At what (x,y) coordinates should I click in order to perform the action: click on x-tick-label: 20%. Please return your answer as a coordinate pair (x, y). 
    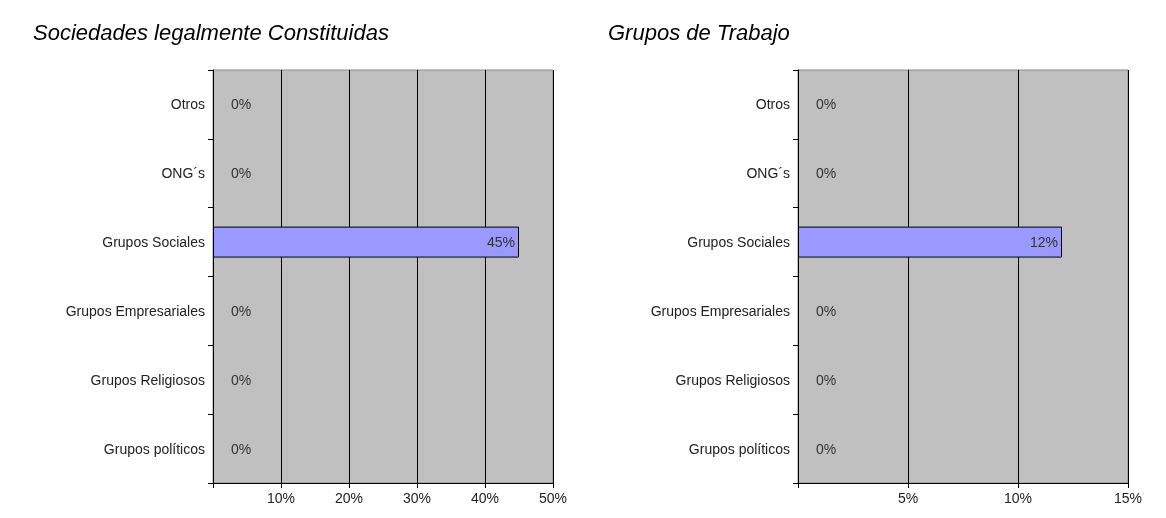
    Looking at the image, I should click on (349, 498).